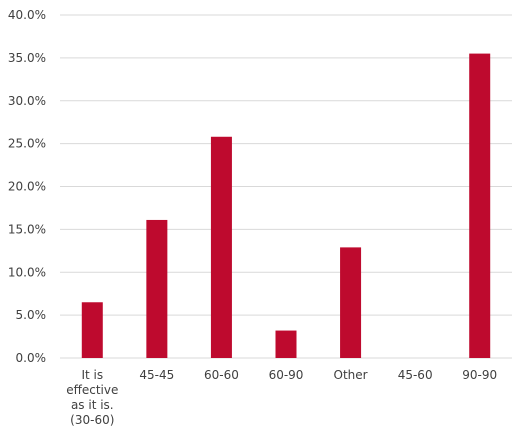 This screenshot has width=514, height=439. I want to click on y-tick-label: 10.0%, so click(27, 272).